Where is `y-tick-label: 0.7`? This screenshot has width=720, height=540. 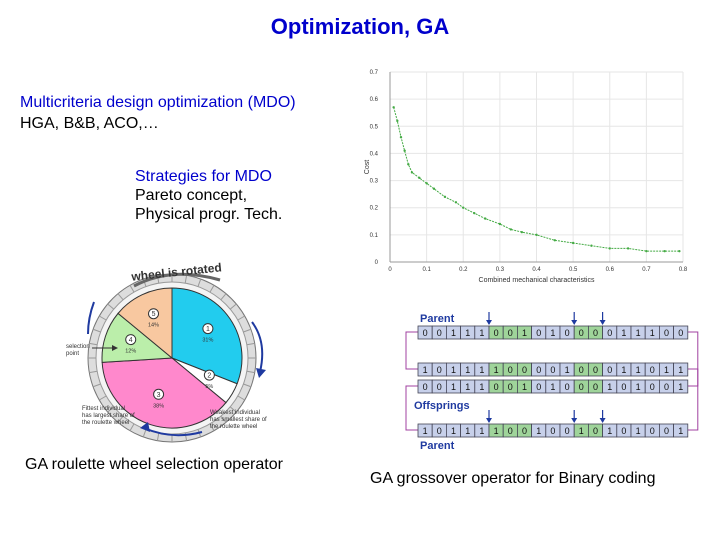
y-tick-label: 0.7 is located at coordinates (374, 73).